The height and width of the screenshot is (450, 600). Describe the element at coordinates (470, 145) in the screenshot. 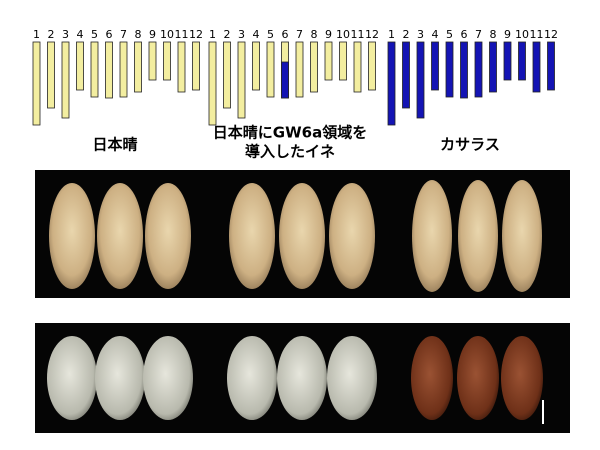

I see `strain-label: カサラス` at that location.